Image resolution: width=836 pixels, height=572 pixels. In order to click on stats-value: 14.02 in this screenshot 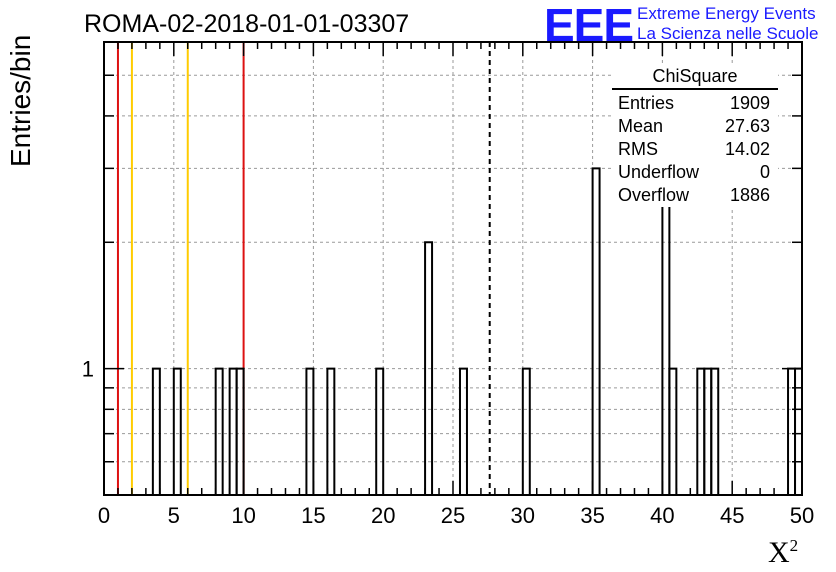, I will do `click(747, 149)`.